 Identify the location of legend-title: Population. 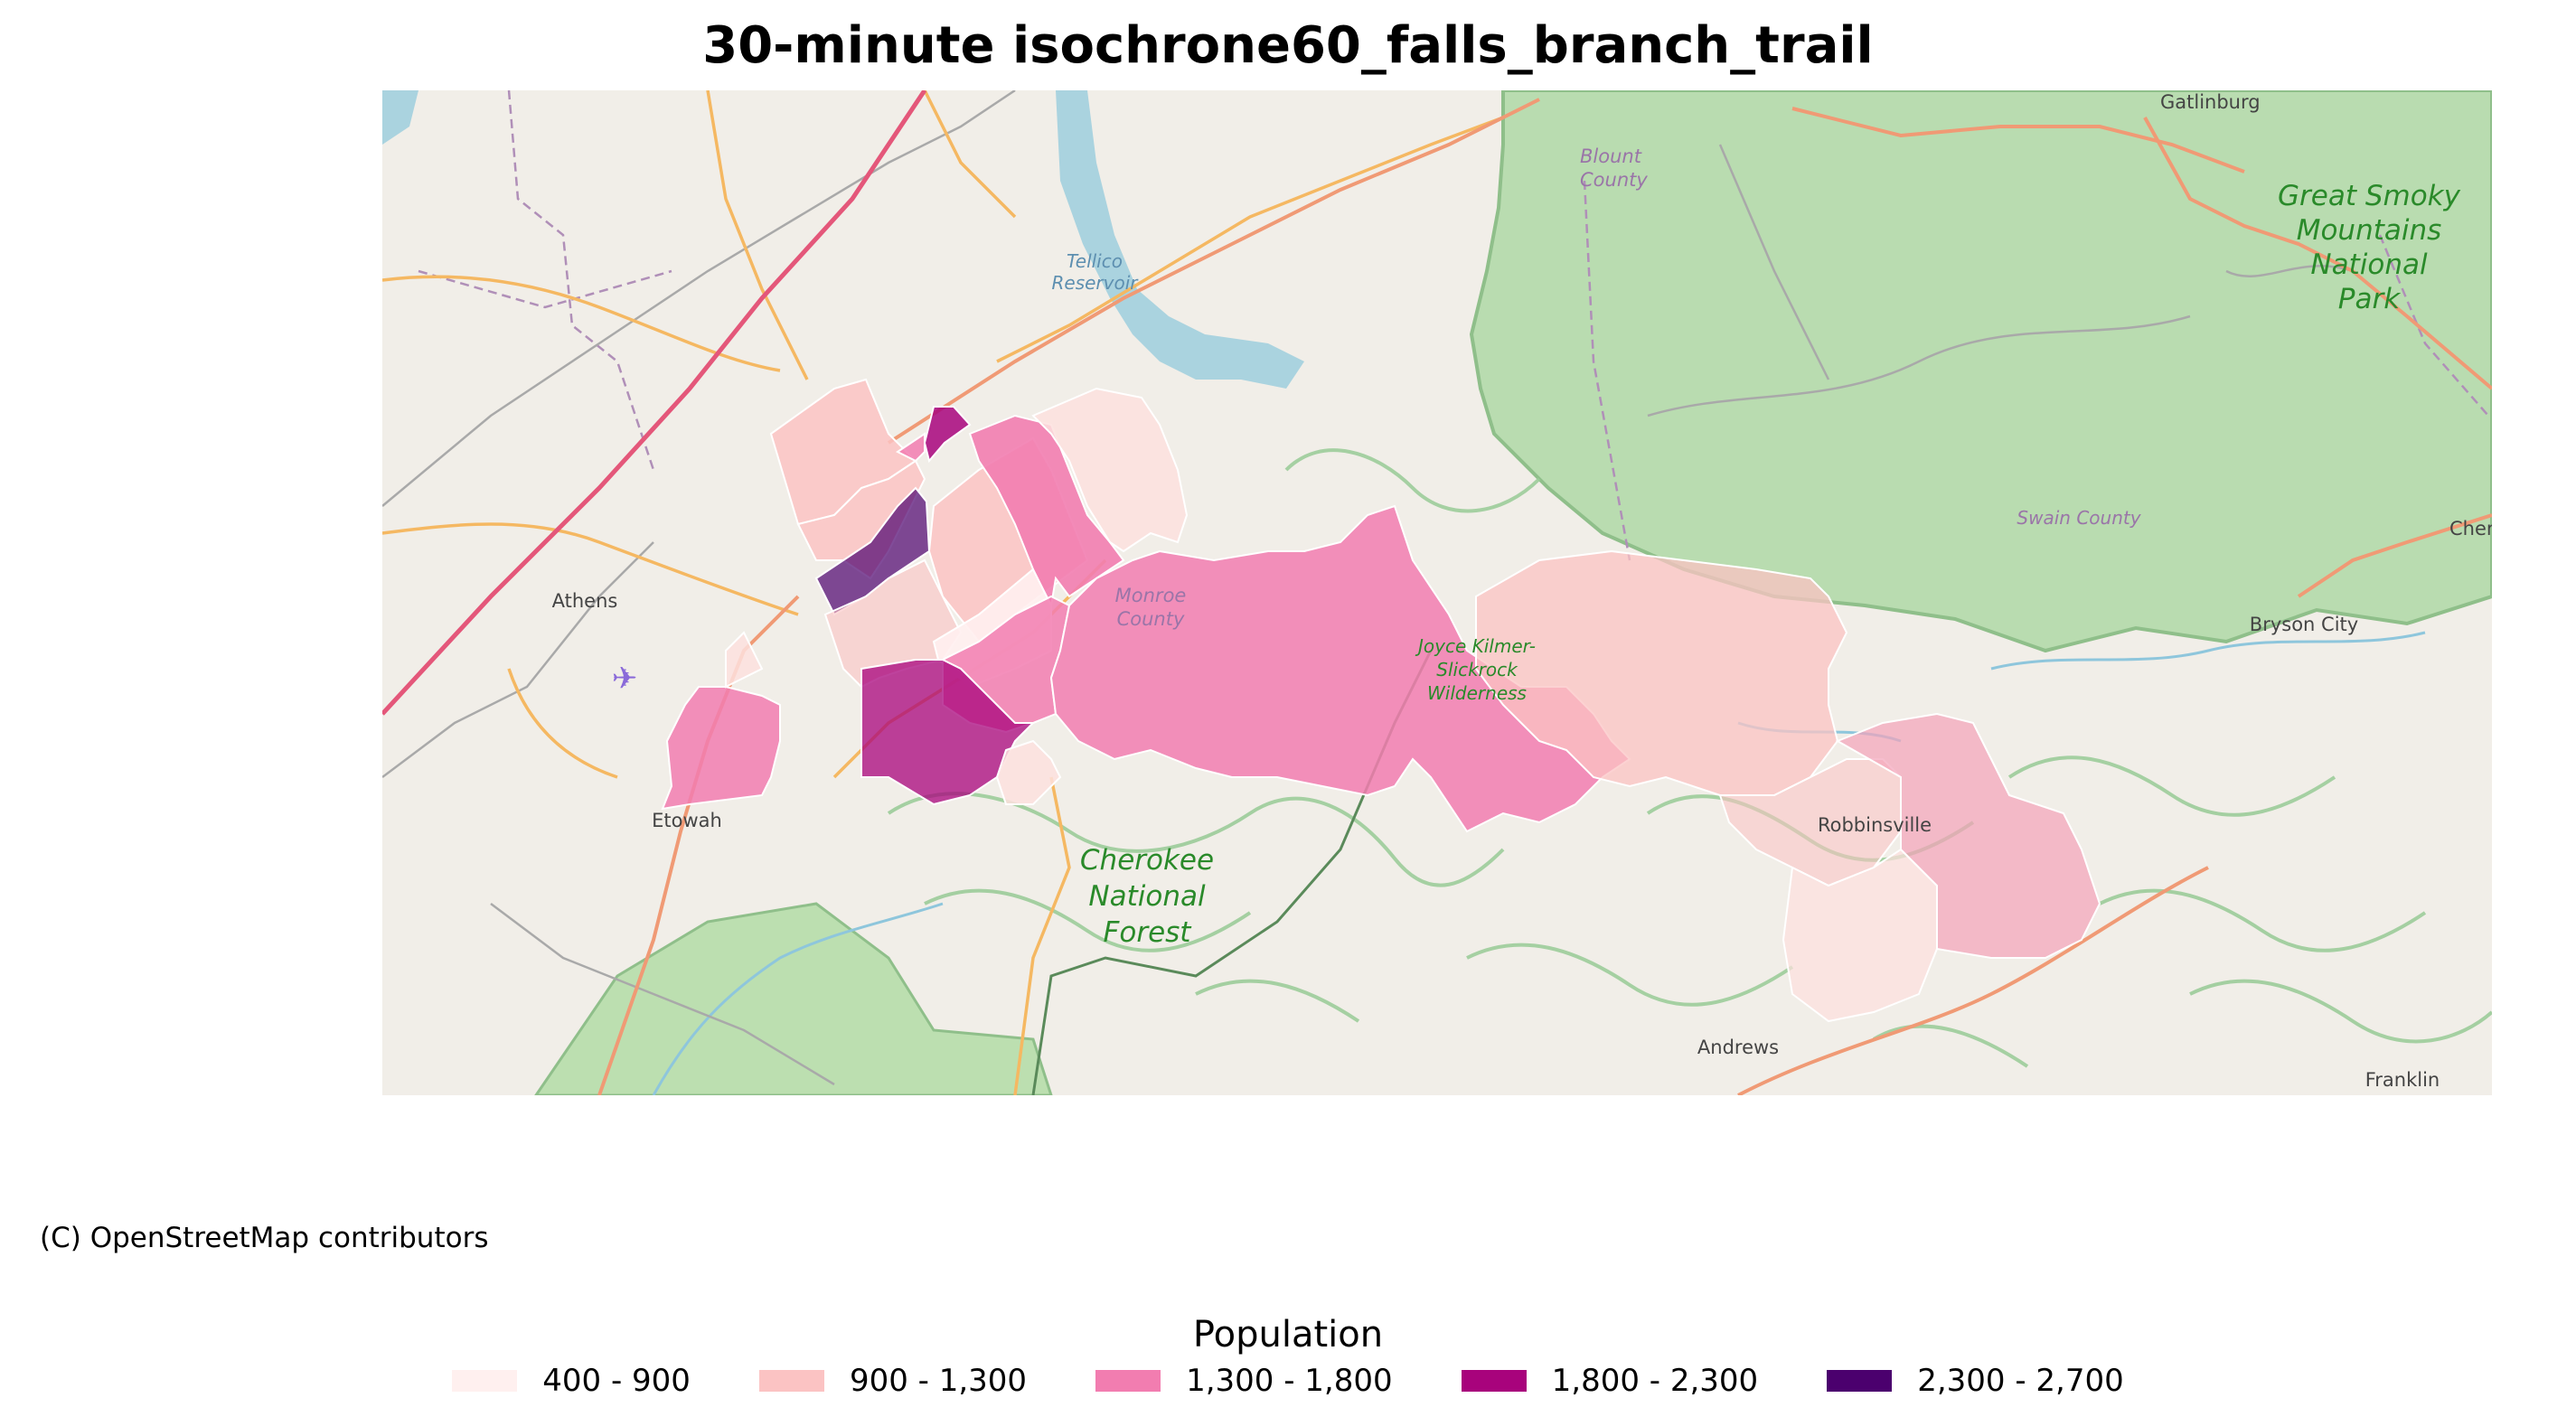
(1288, 1335).